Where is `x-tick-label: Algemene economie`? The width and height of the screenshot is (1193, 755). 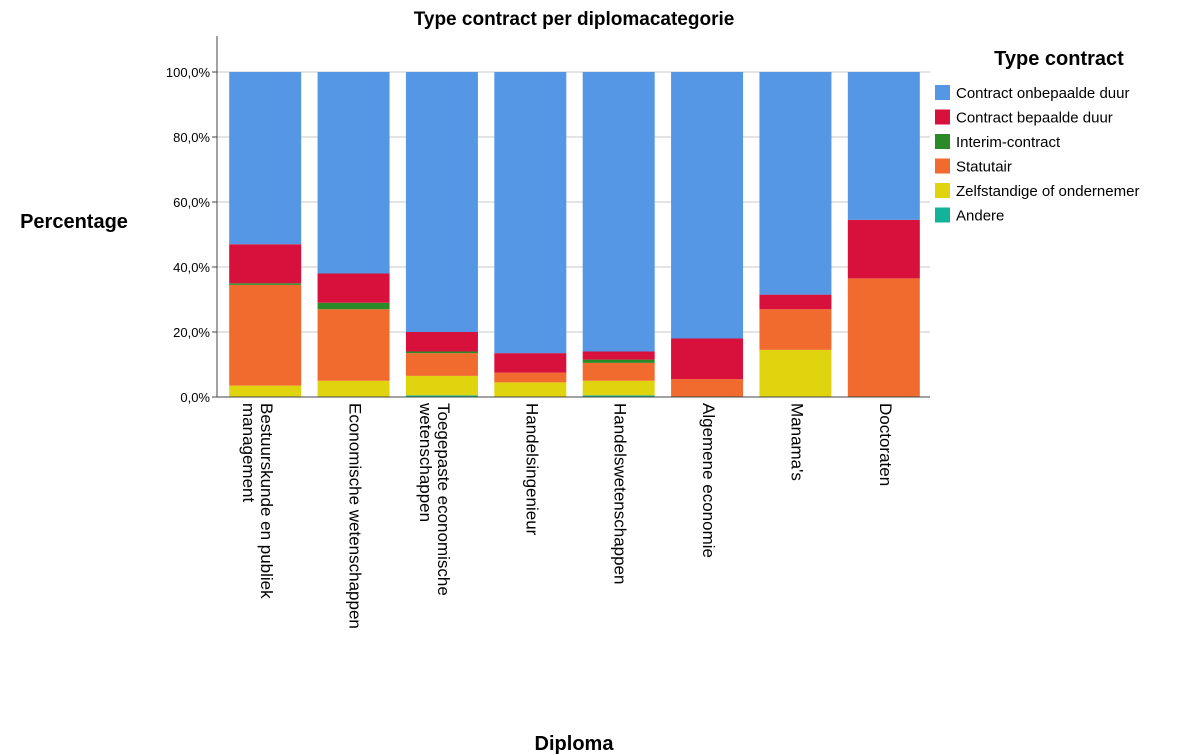 x-tick-label: Algemene economie is located at coordinates (708, 480).